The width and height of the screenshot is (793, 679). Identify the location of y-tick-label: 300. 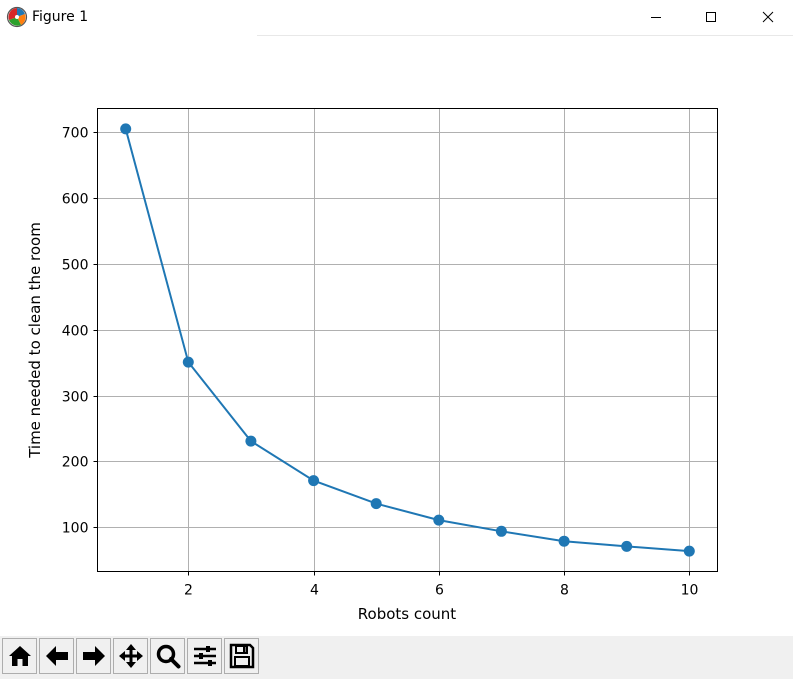
(75, 398).